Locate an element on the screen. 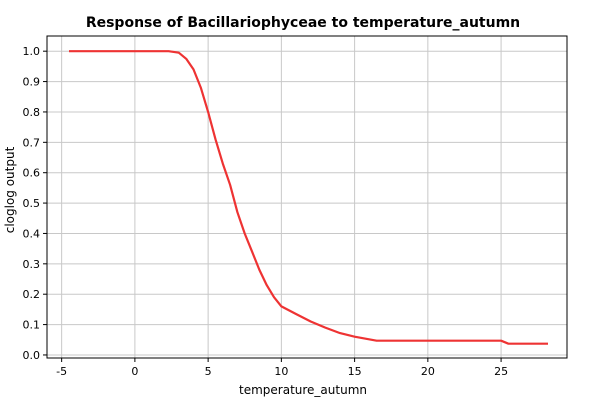  y-tick-label: 0.0 is located at coordinates (32, 355).